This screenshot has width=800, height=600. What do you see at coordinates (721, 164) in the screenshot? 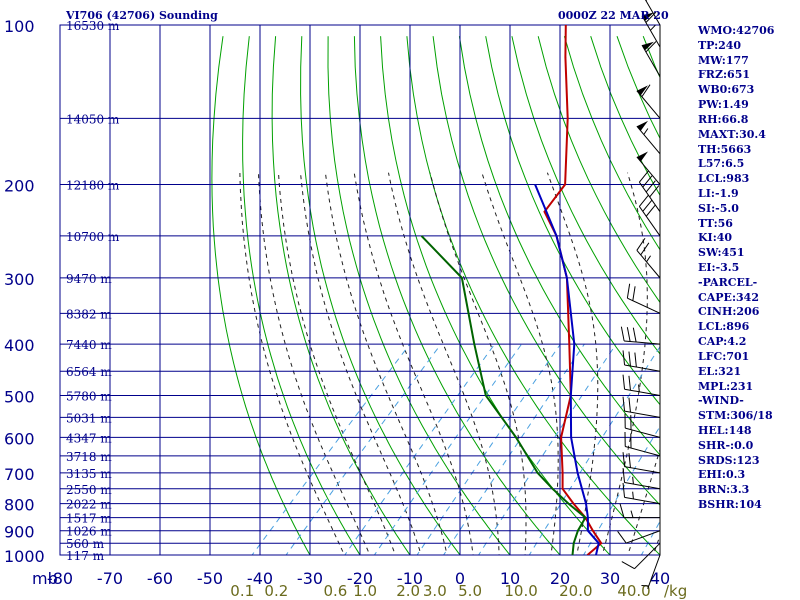
I see `index-item: L57:6.5` at bounding box center [721, 164].